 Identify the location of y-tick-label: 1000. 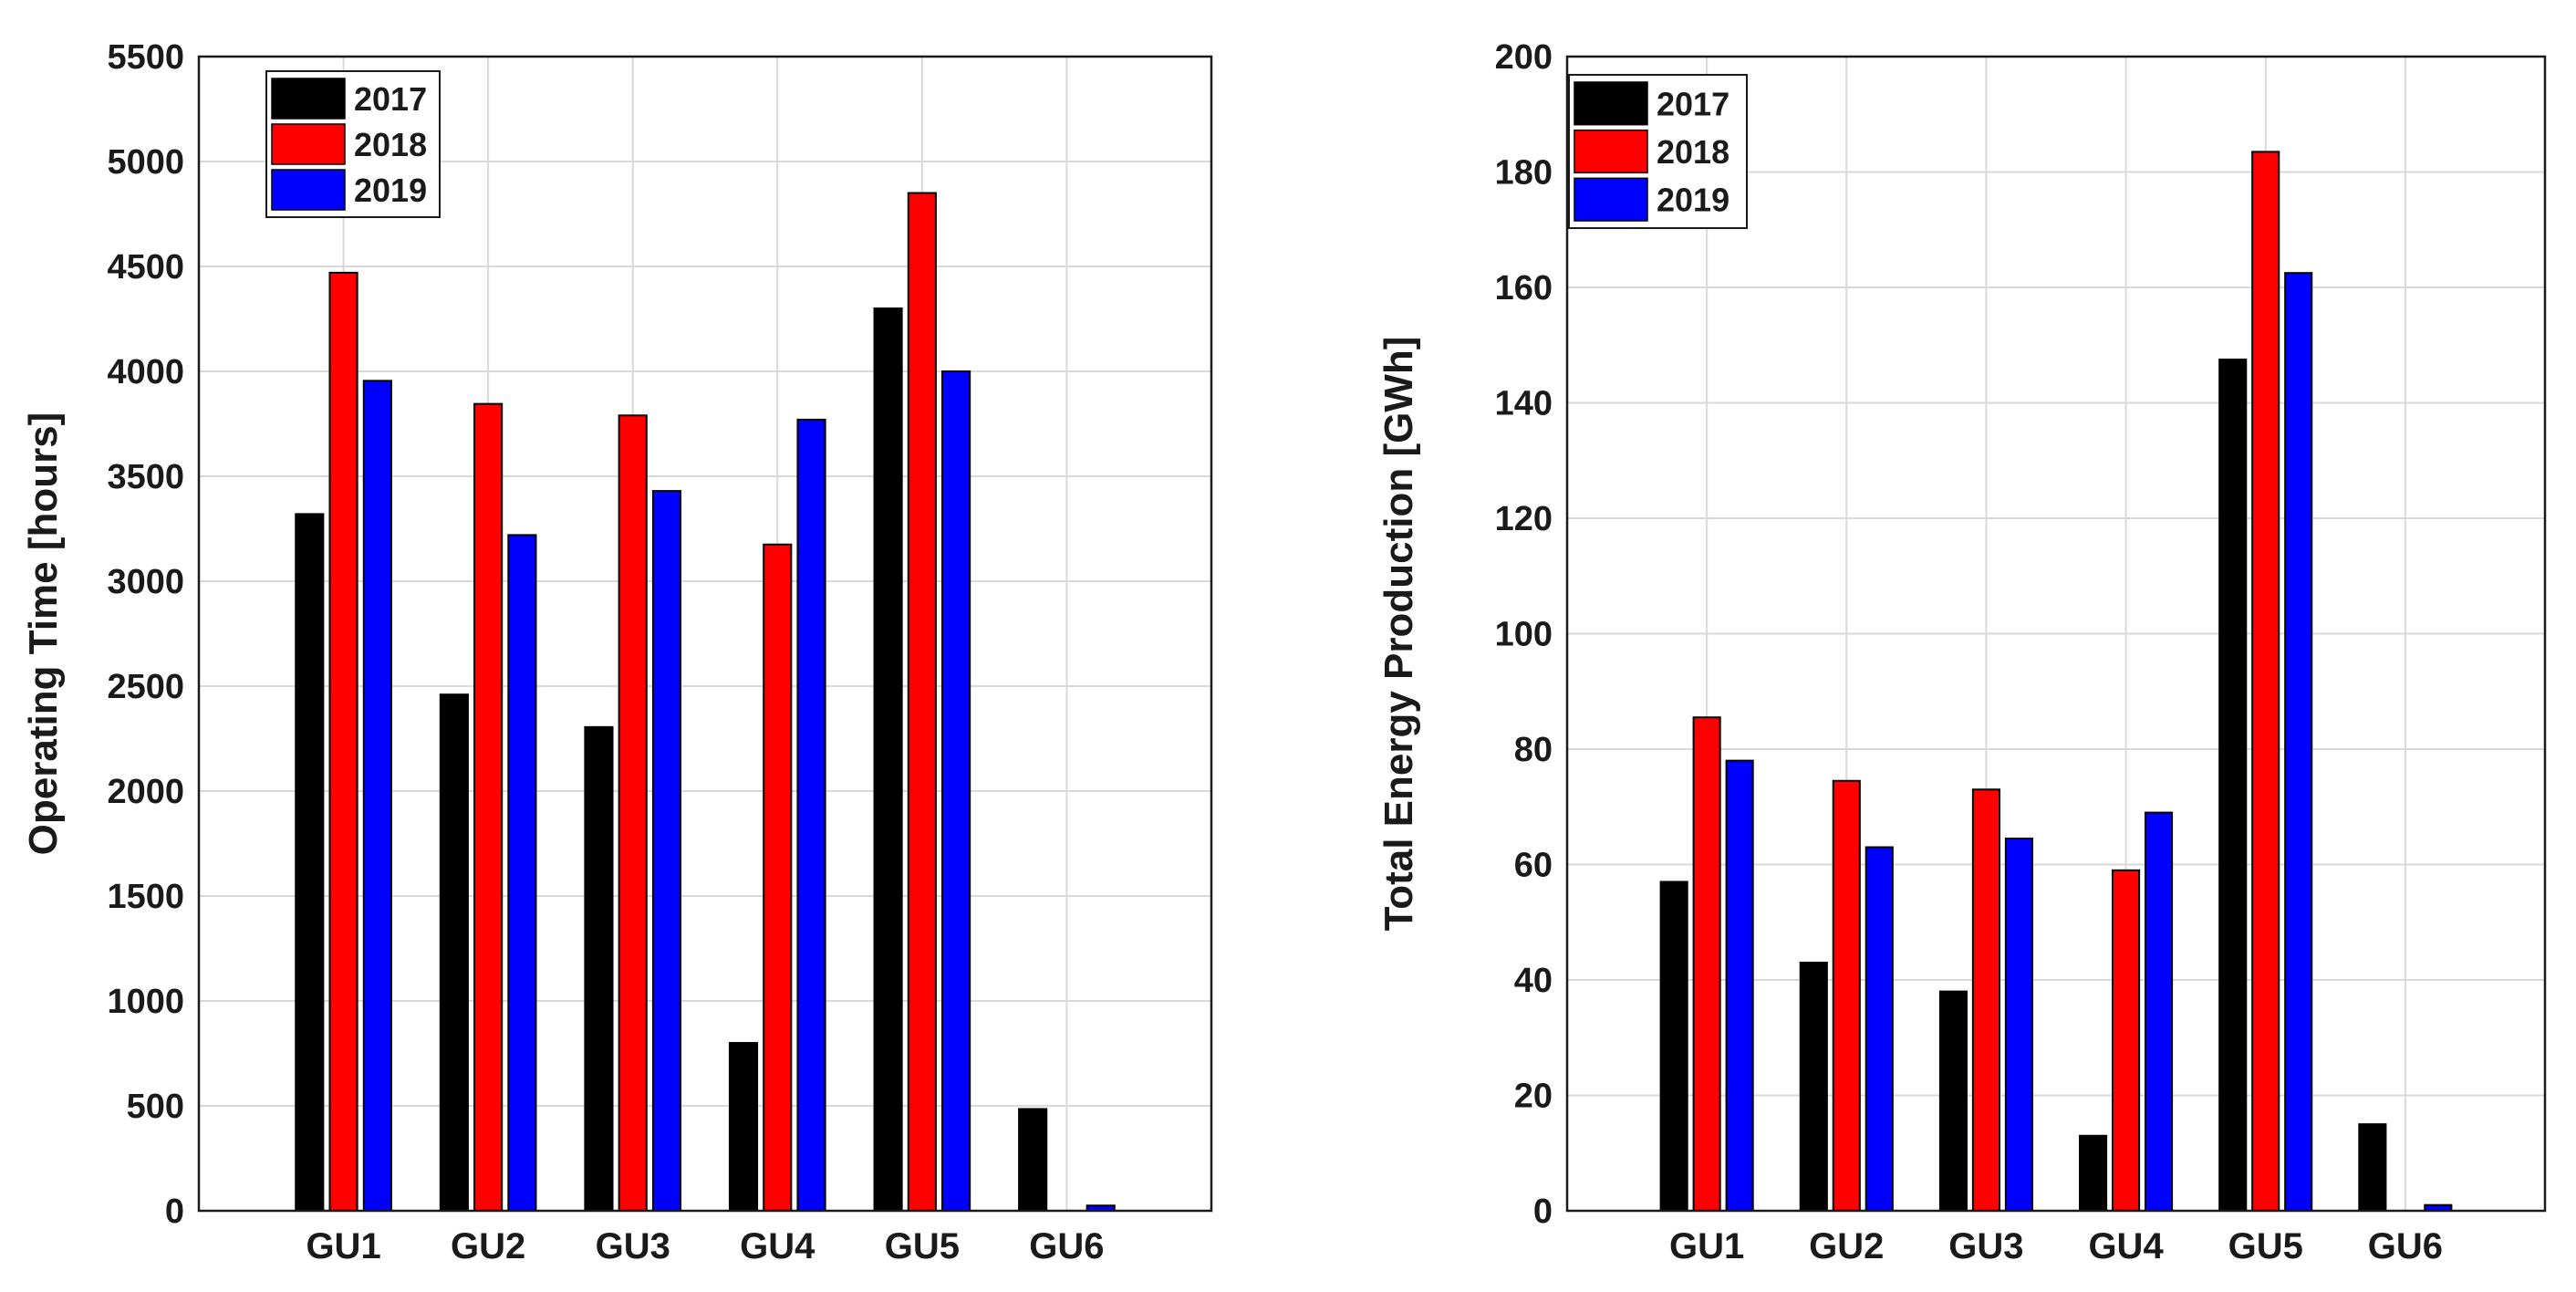
(145, 1002).